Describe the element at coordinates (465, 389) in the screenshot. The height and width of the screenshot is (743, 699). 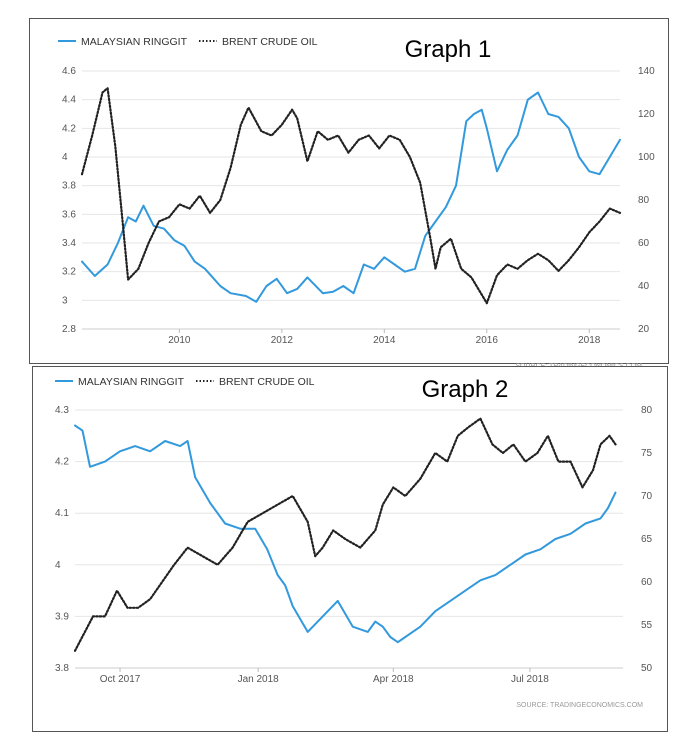
I see `graph-title: Graph 2` at that location.